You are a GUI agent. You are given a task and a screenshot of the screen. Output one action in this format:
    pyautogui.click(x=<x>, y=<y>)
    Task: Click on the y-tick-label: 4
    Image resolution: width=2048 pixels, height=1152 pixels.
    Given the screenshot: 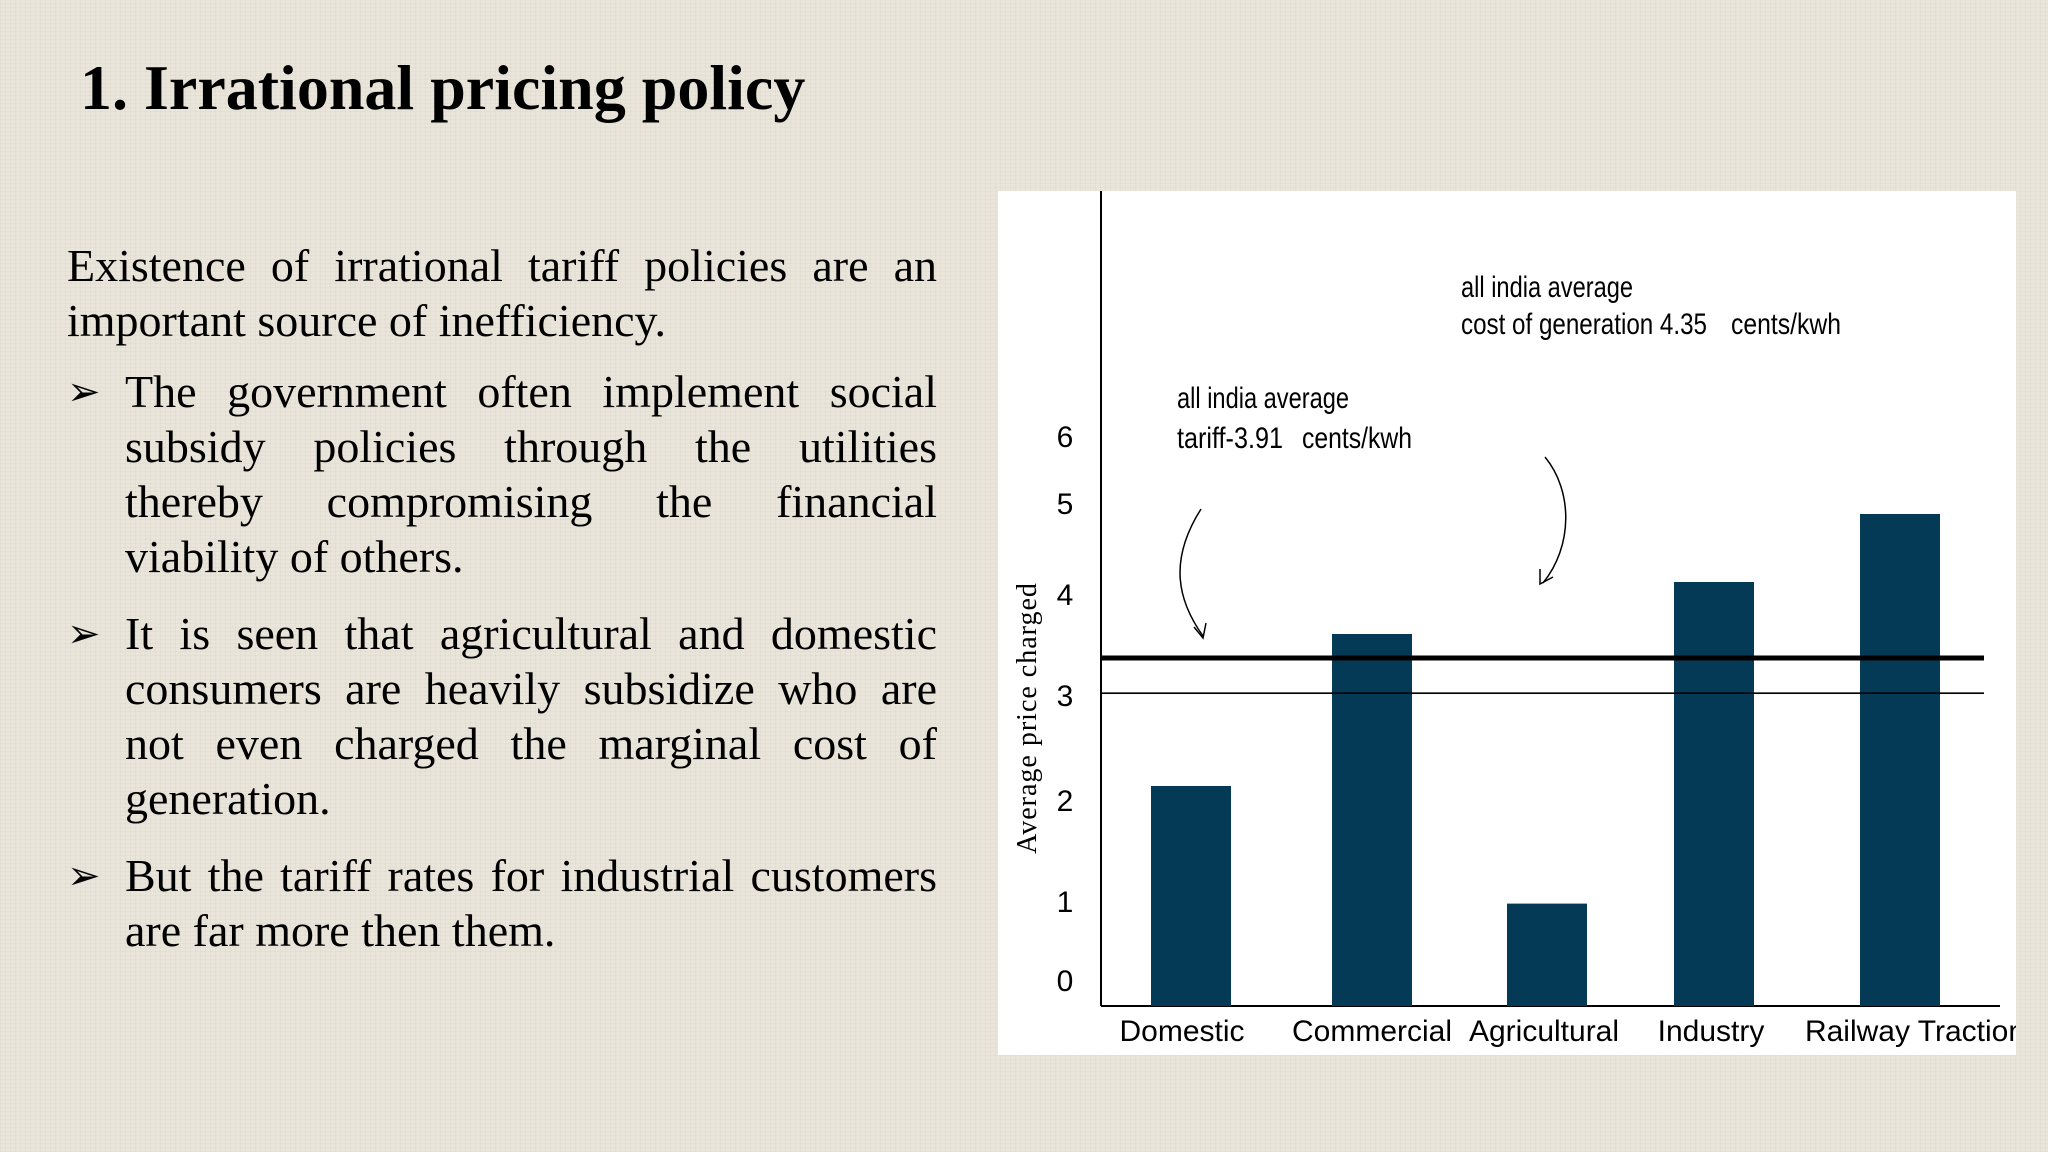 What is the action you would take?
    pyautogui.click(x=1065, y=595)
    